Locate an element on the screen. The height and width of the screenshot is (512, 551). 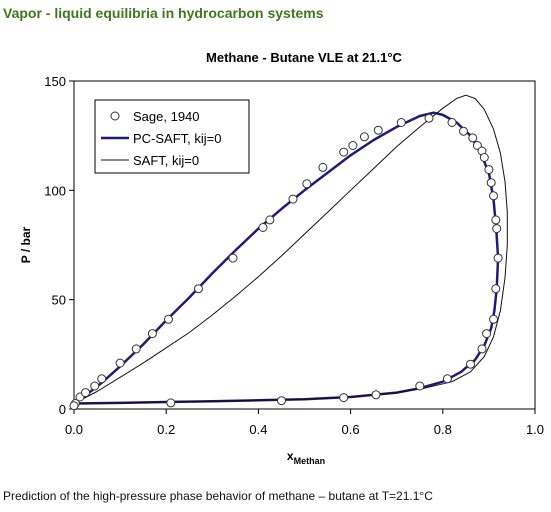
x-tick-label: 0.6 is located at coordinates (351, 429).